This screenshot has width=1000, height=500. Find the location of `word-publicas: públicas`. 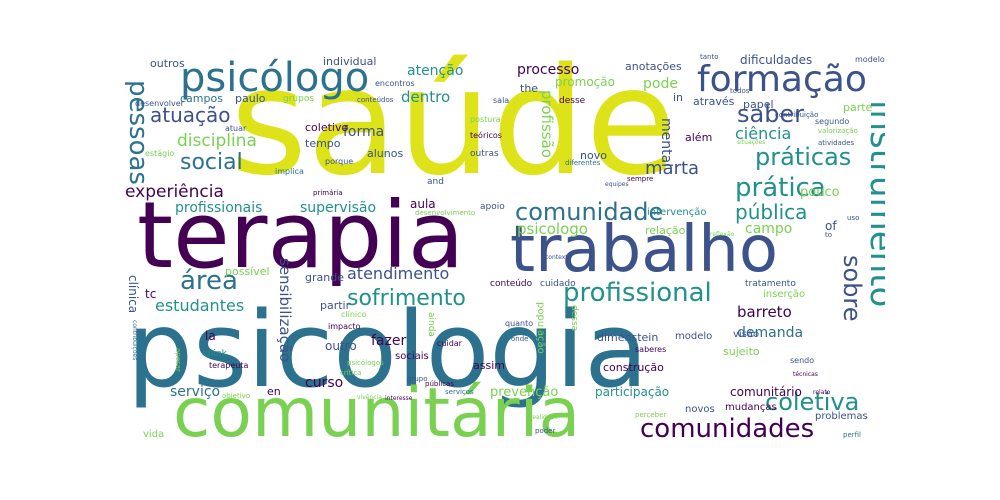

word-publicas: públicas is located at coordinates (439, 384).